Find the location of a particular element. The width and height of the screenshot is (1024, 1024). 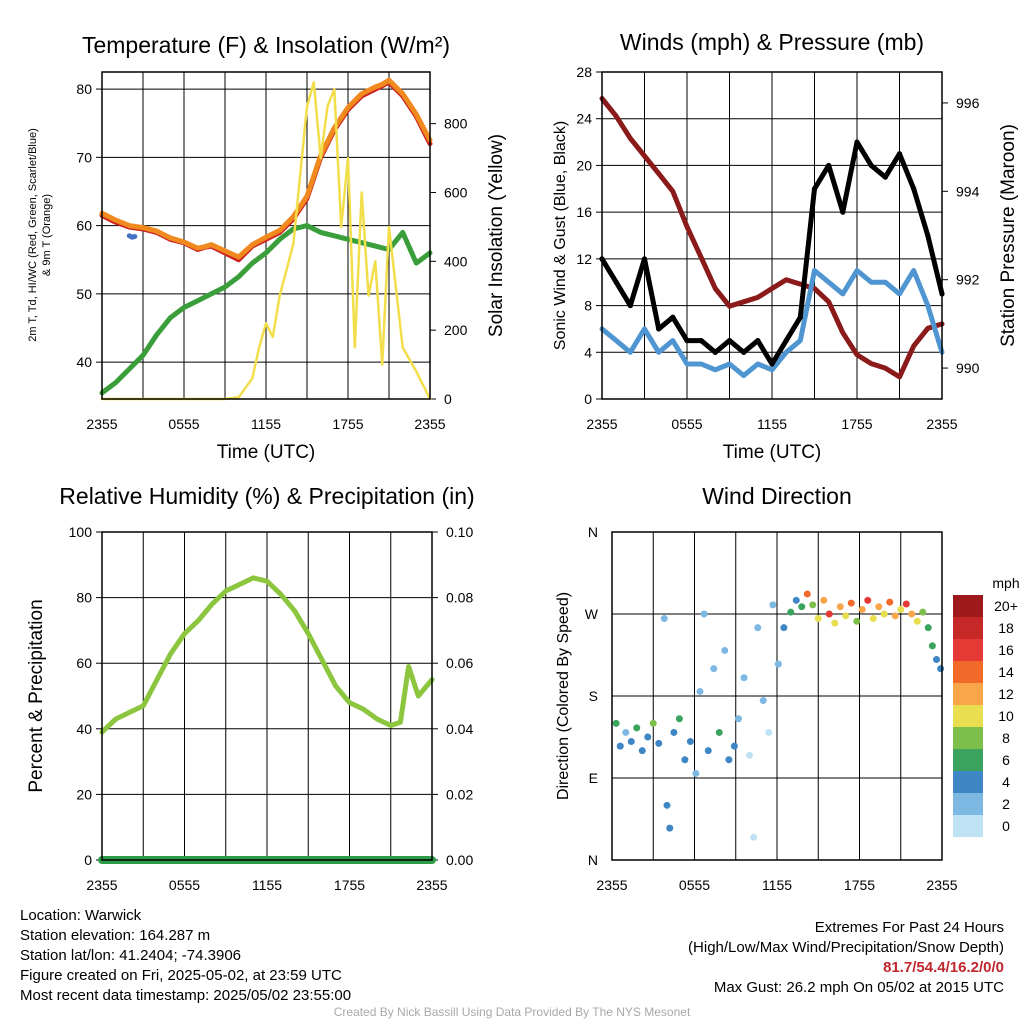

y2-tick-label: 0.04 is located at coordinates (459, 729).